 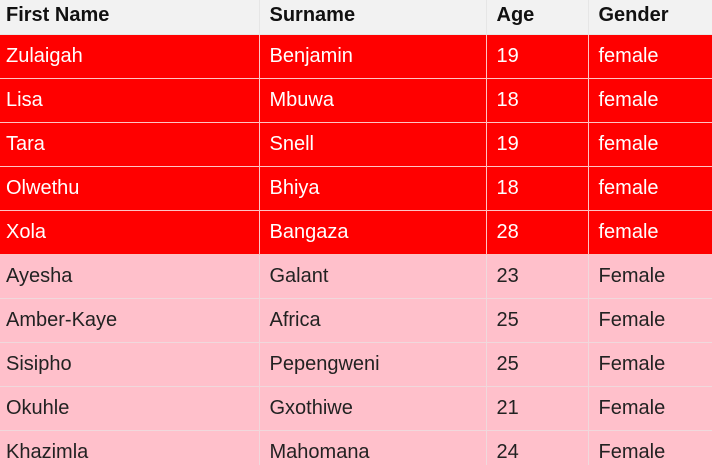 What do you see at coordinates (130, 276) in the screenshot?
I see `cell-first-name: Ayesha` at bounding box center [130, 276].